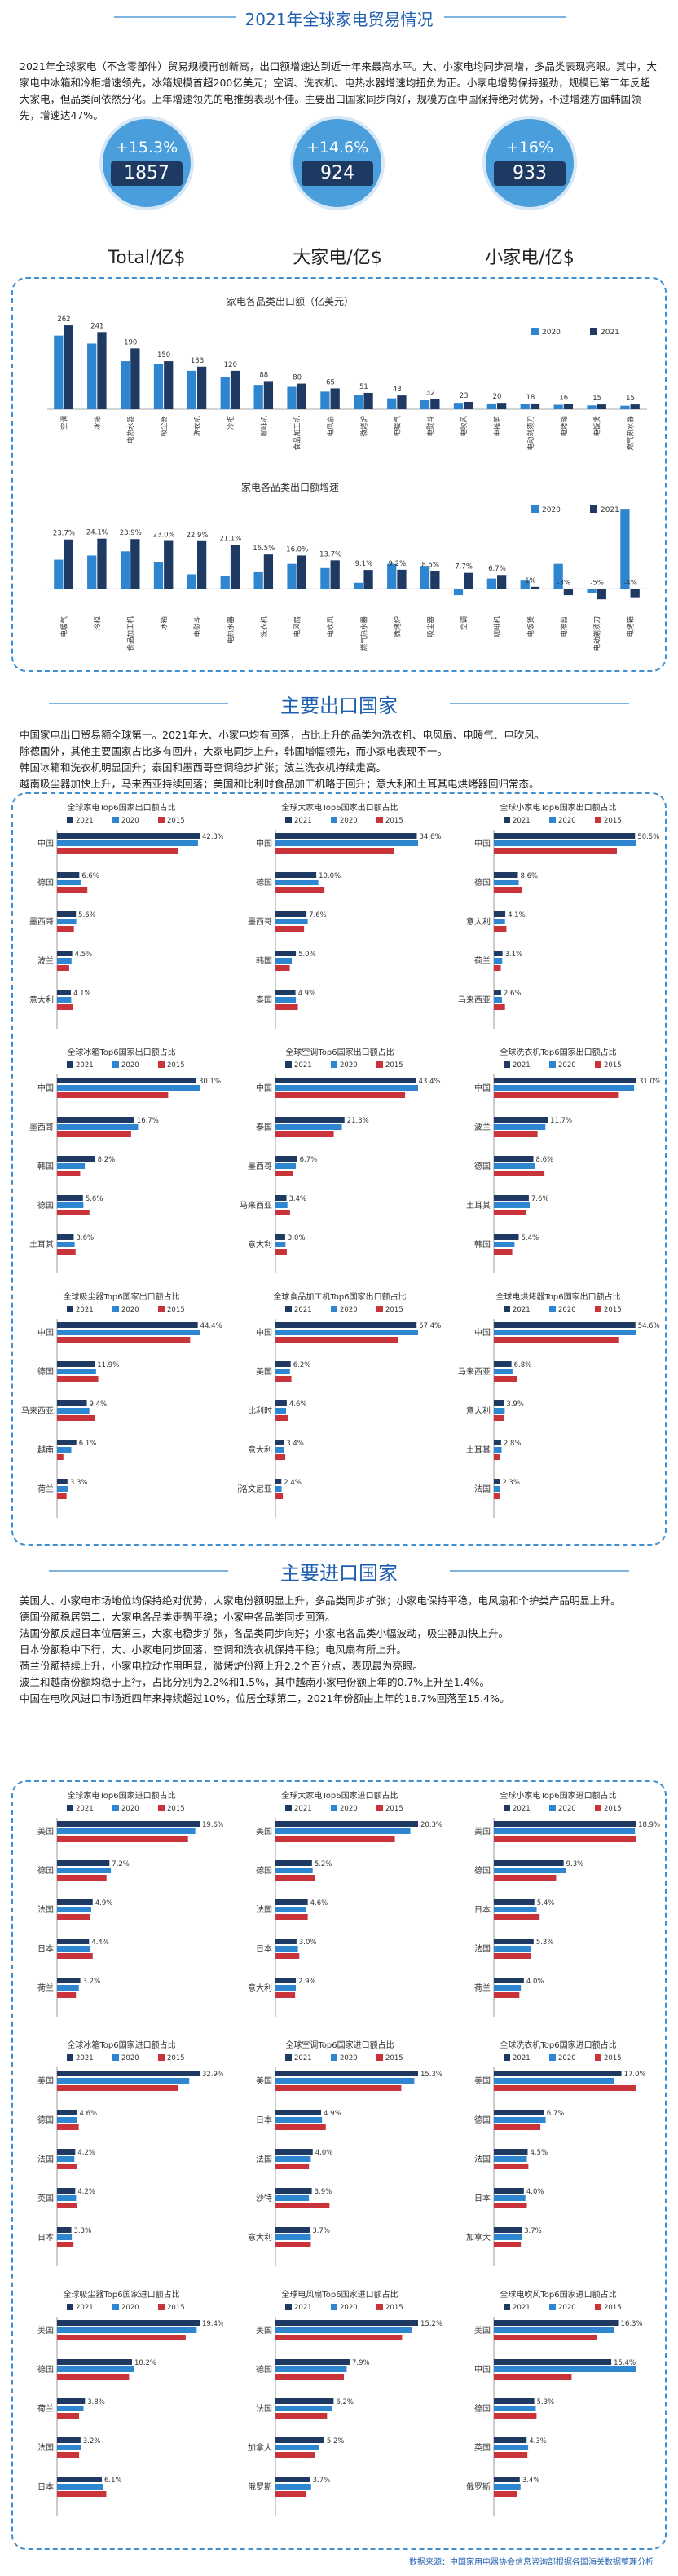 The width and height of the screenshot is (678, 2576). What do you see at coordinates (515, 2416) in the screenshot?
I see `bar-2015-德国` at bounding box center [515, 2416].